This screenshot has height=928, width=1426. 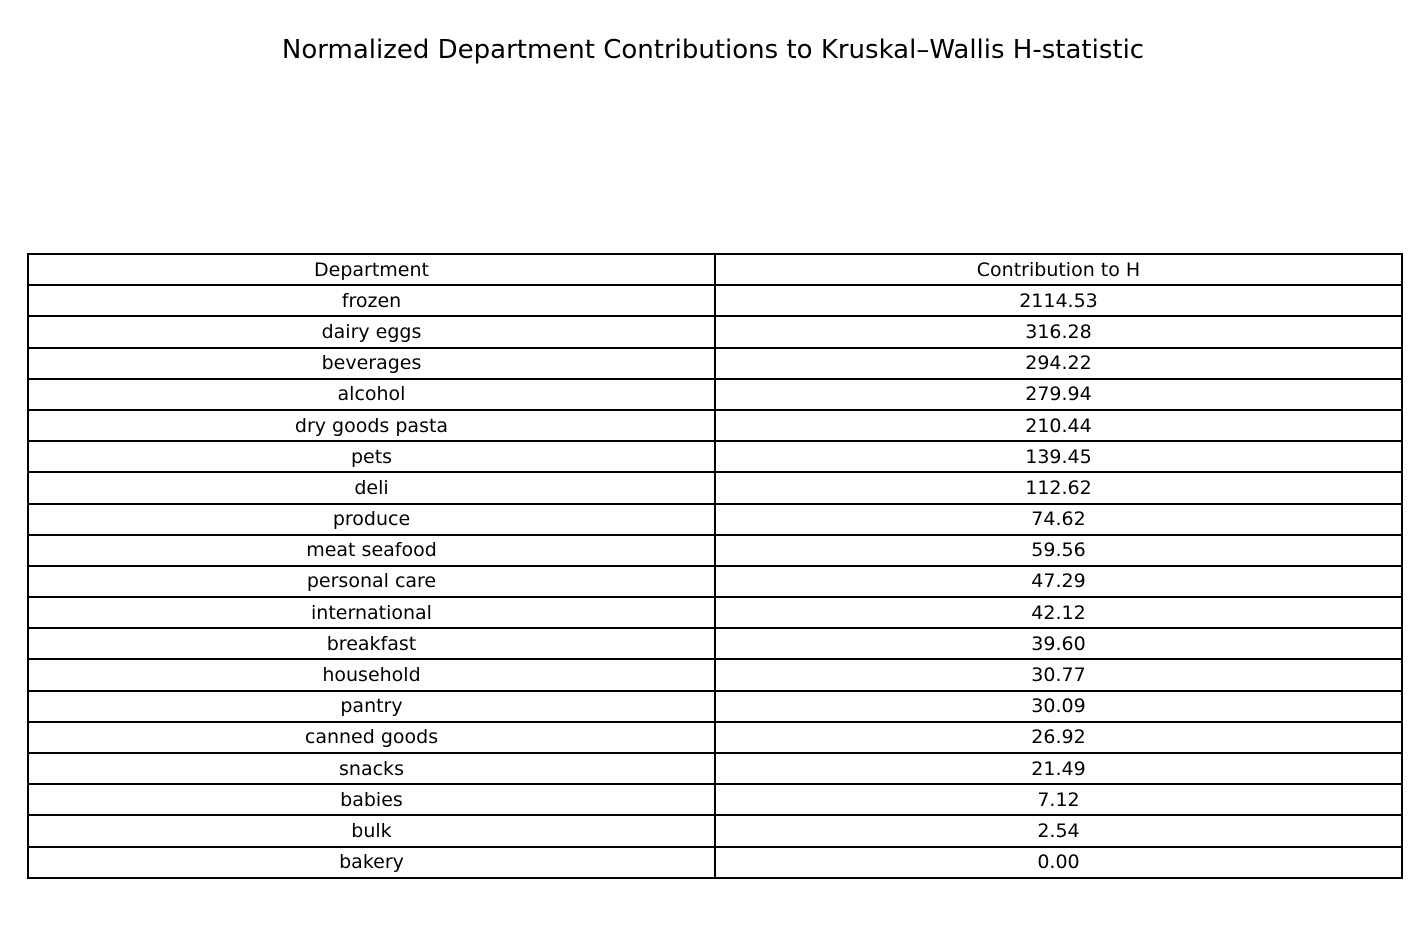 I want to click on contribution-cell: 139.45, so click(x=1058, y=457).